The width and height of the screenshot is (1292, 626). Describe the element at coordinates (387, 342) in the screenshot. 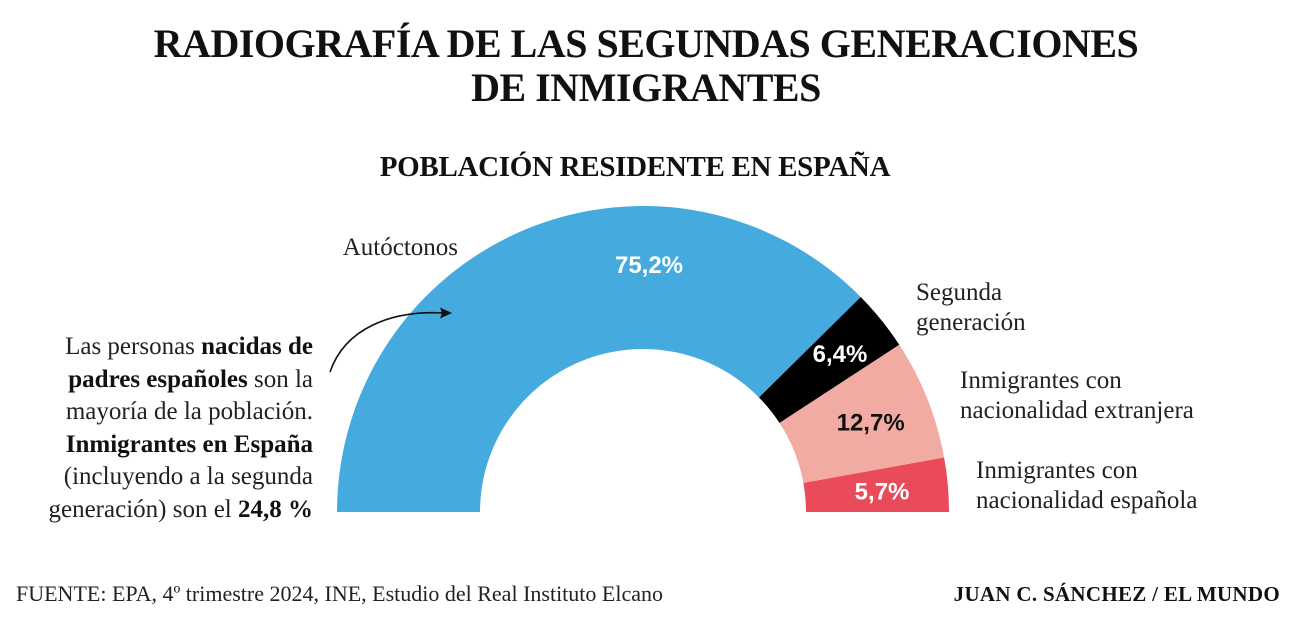

I see `annotation-arrow` at that location.